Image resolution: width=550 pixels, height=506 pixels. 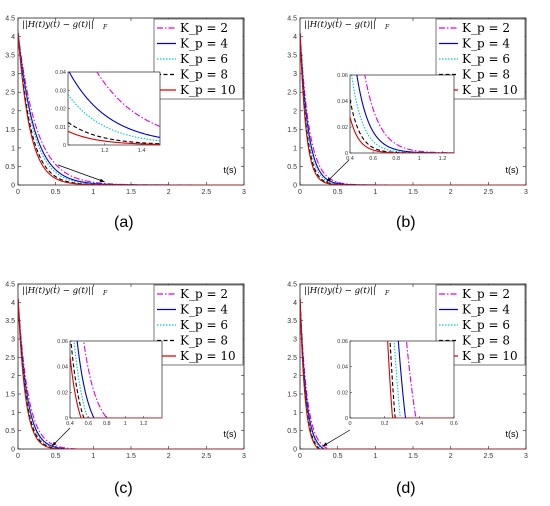 I want to click on inset-x-tick-label: 1.2, so click(x=144, y=424).